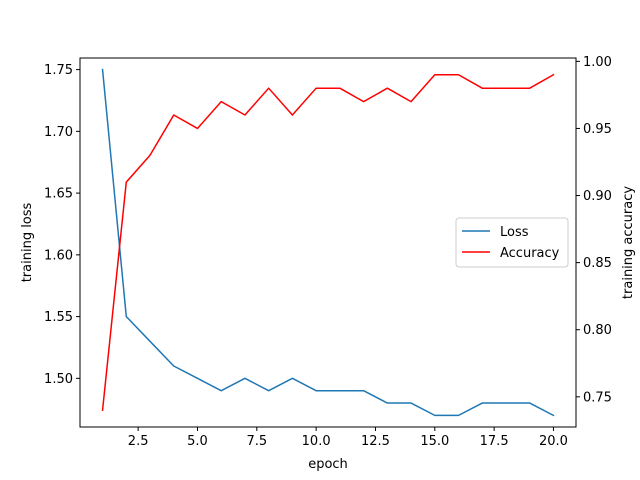 This screenshot has height=480, width=640. I want to click on x-tick-label: 7.5, so click(256, 441).